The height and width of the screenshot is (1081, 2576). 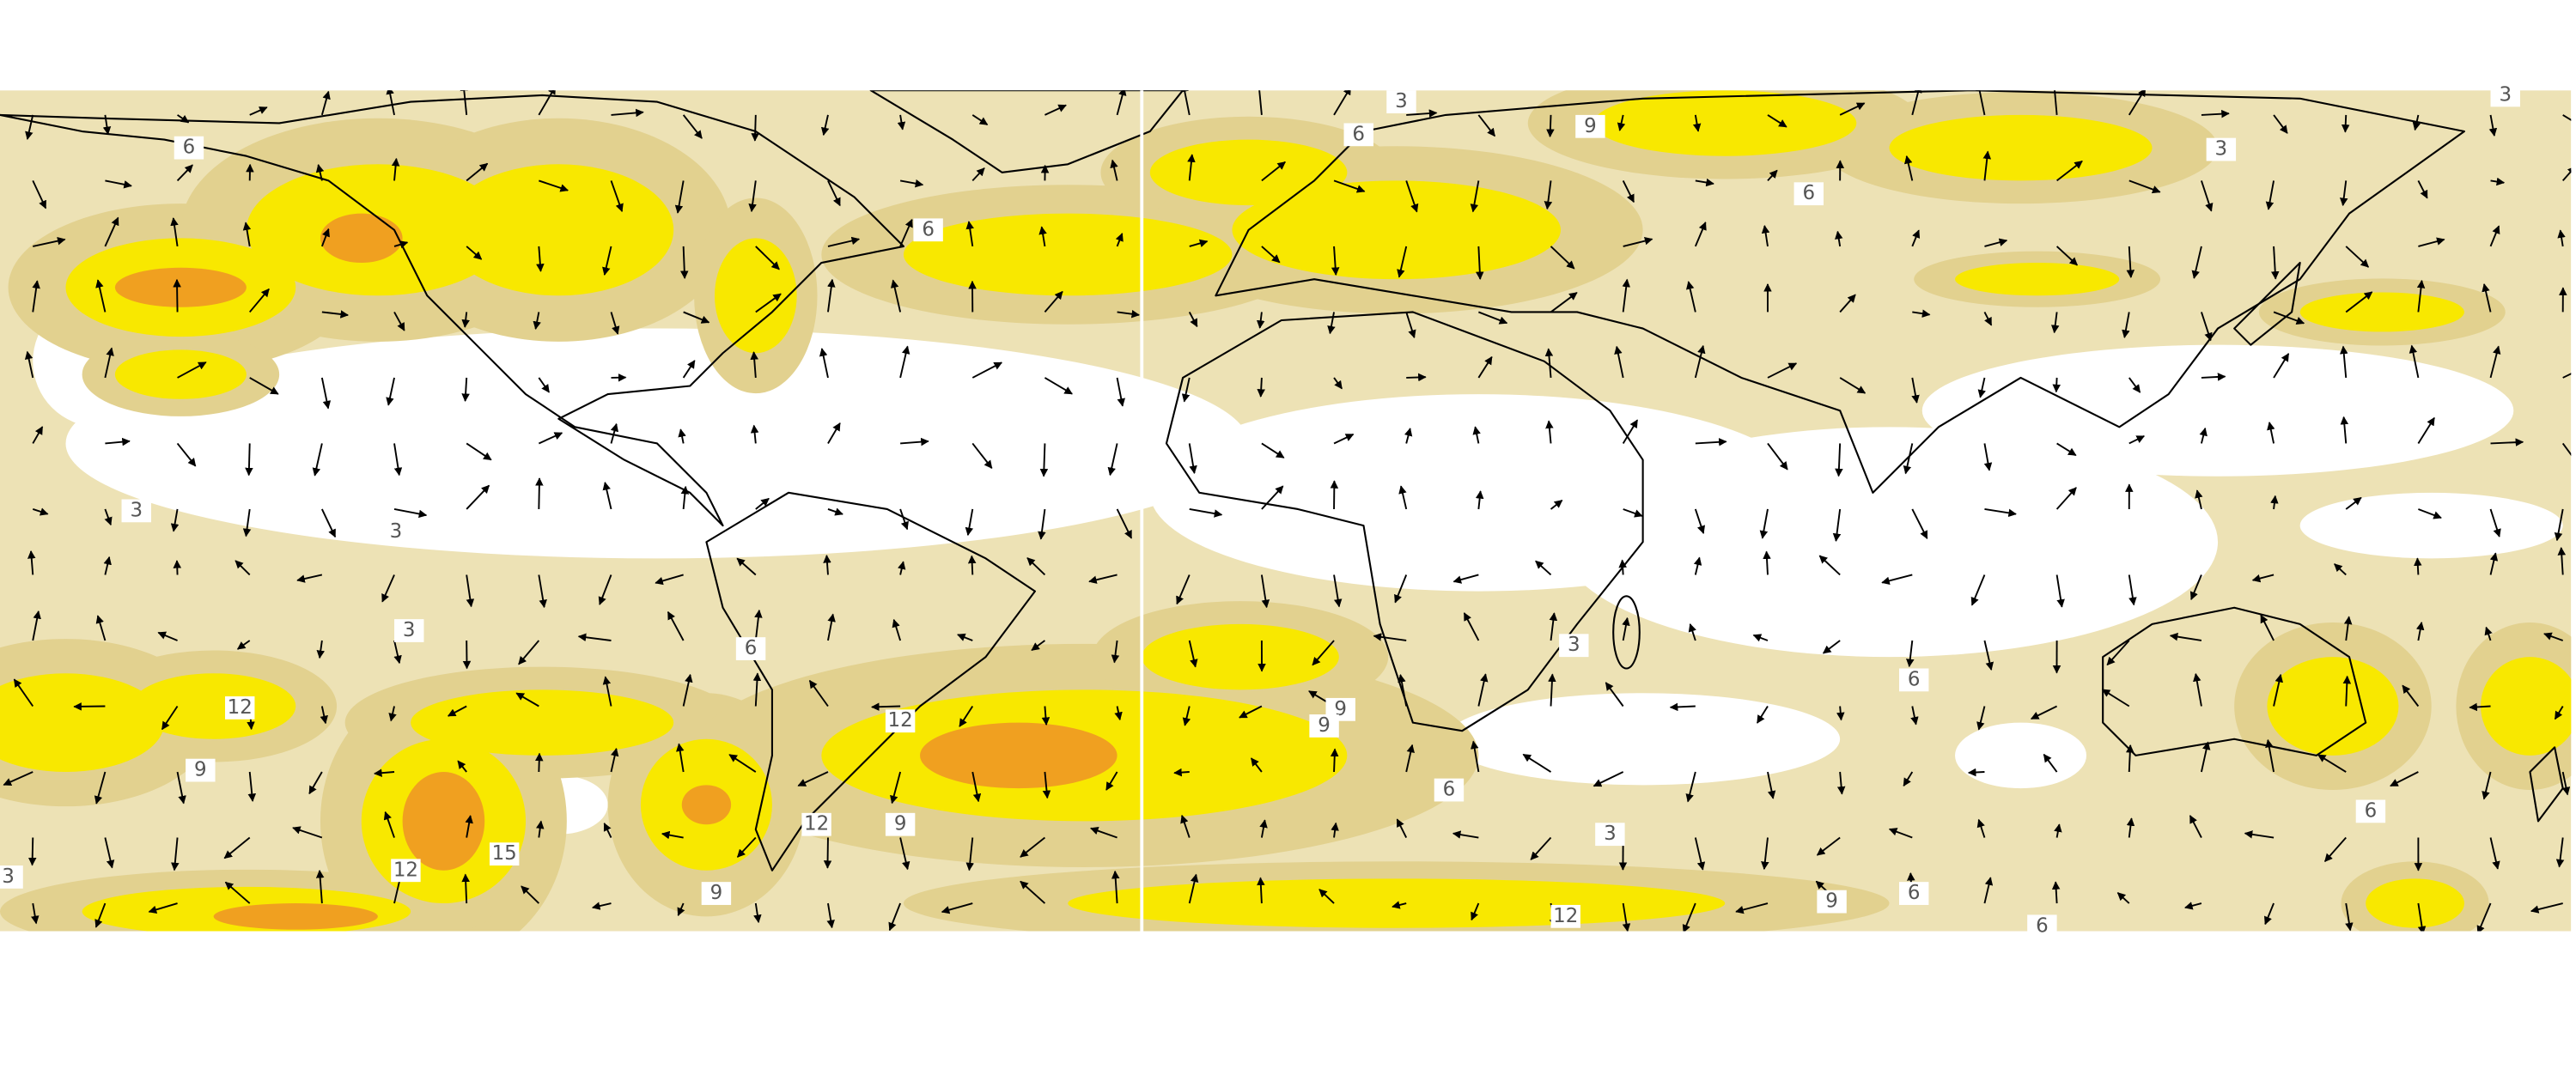 I want to click on madagascar, so click(x=1626, y=632).